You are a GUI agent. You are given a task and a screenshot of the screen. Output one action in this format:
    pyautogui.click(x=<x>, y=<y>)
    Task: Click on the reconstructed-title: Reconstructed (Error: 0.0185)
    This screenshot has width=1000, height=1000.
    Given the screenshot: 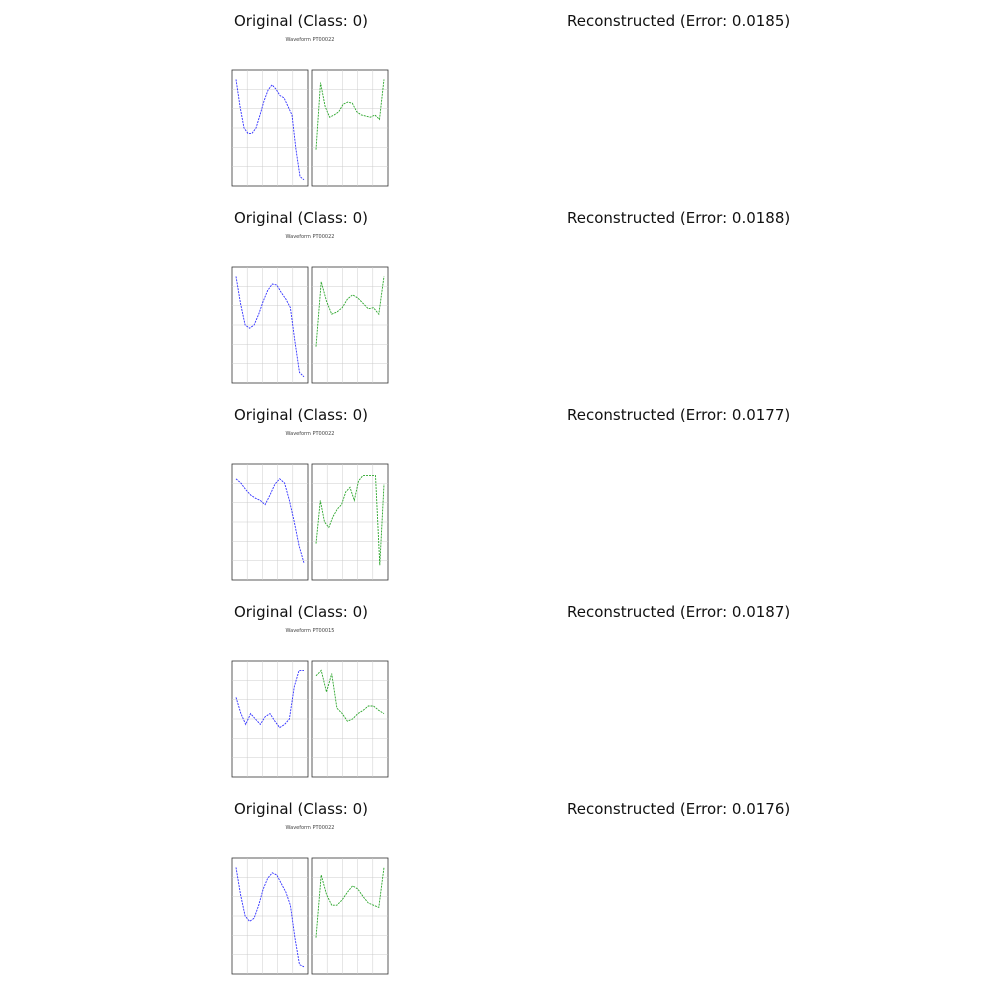 What is the action you would take?
    pyautogui.click(x=679, y=21)
    